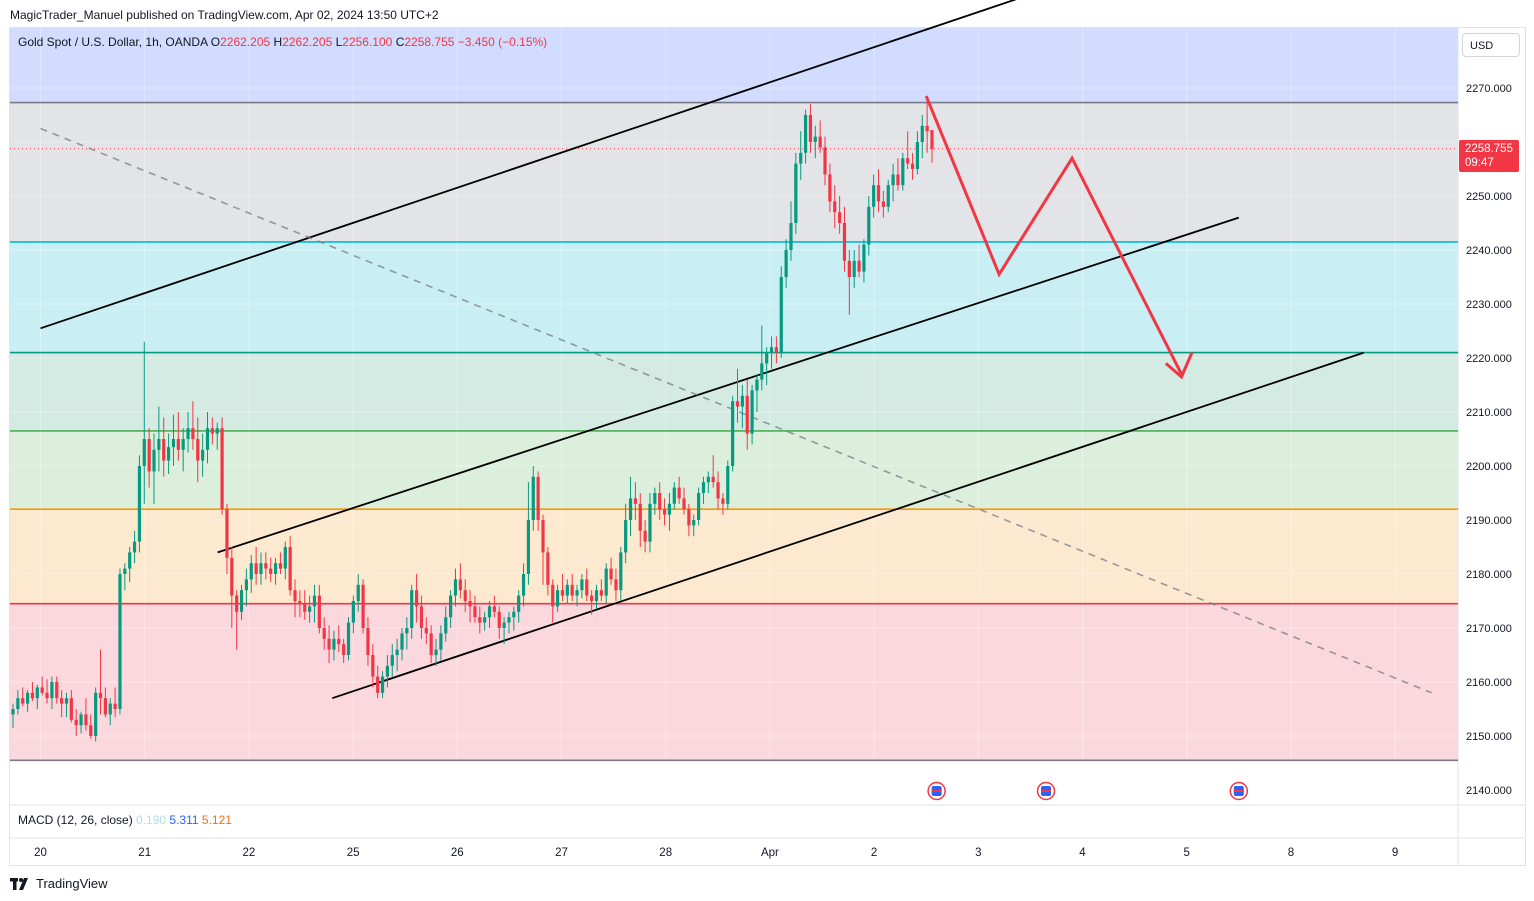 This screenshot has width=1534, height=901. Describe the element at coordinates (75, 820) in the screenshot. I see `macd-title: MACD (12, 26, close)` at that location.